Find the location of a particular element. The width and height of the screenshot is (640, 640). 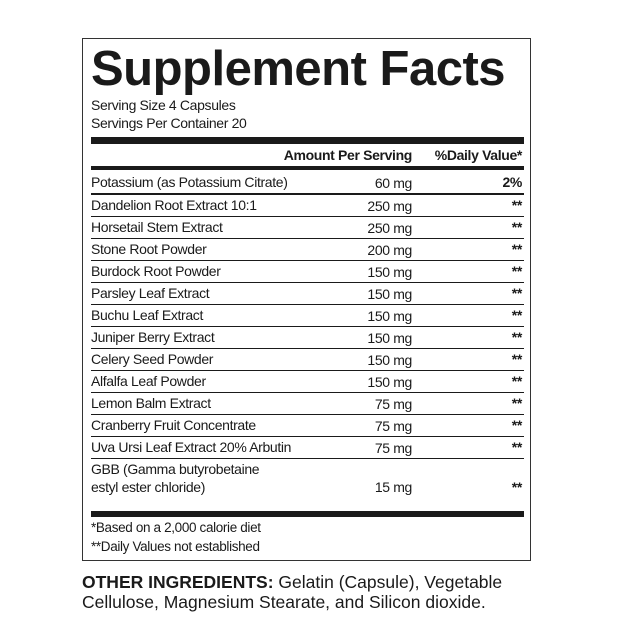

table-row: Juniper Berry Extract 150 mg ** is located at coordinates (307, 338).